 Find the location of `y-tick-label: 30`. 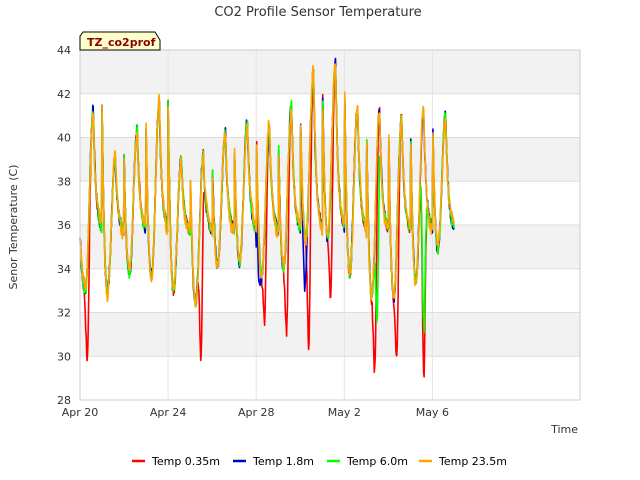

y-tick-label: 30 is located at coordinates (64, 356).